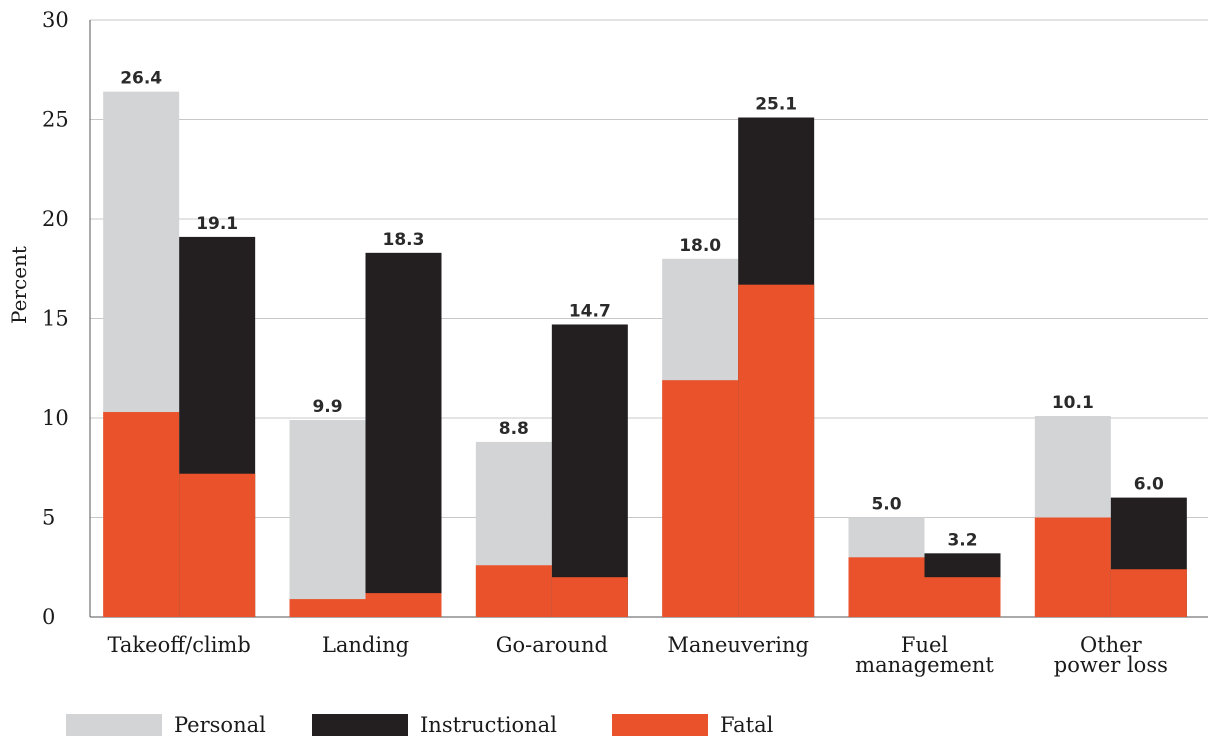  What do you see at coordinates (488, 724) in the screenshot?
I see `legend-label-instructional: Instructional` at bounding box center [488, 724].